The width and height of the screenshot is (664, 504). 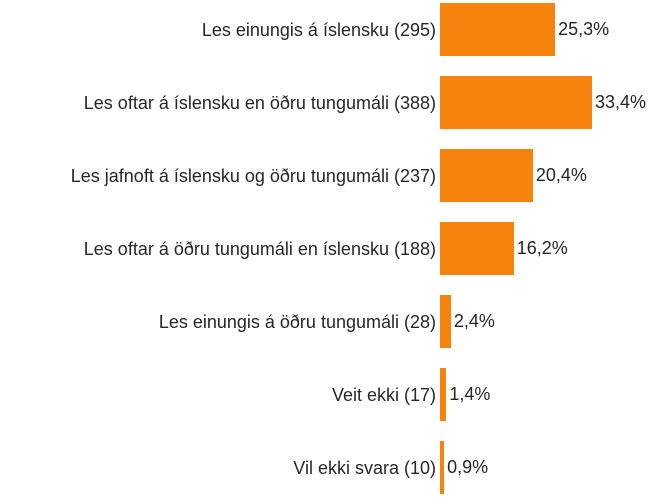 I want to click on value-label: 25,3%, so click(x=584, y=29).